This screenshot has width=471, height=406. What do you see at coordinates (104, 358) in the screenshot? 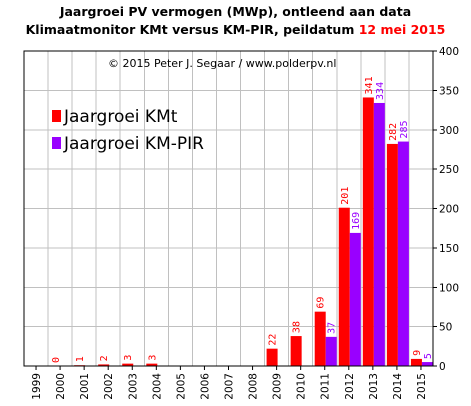
I see `data-label-kmt: 2` at bounding box center [104, 358].